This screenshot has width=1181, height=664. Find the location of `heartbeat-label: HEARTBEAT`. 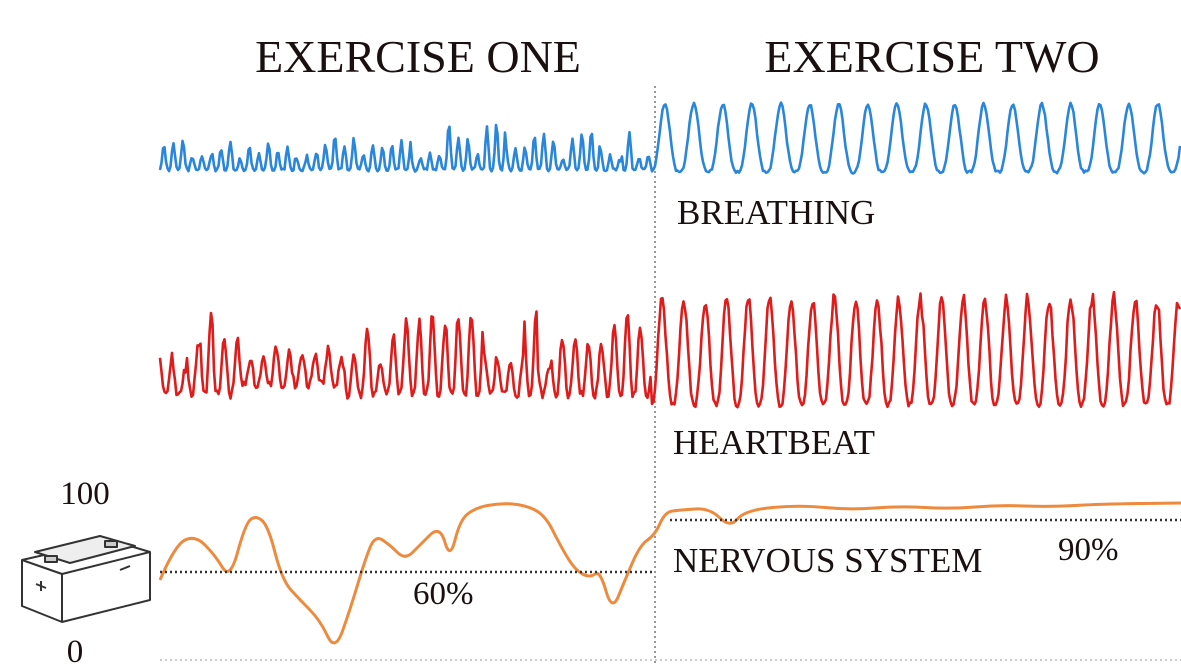

heartbeat-label: HEARTBEAT is located at coordinates (774, 442).